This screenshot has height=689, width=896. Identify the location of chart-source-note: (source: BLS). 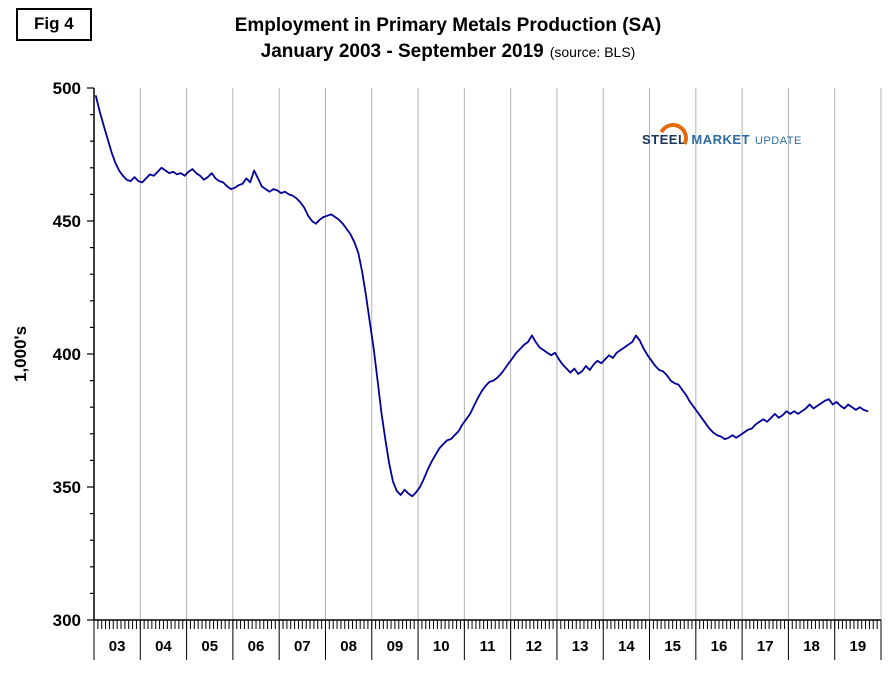
(592, 51).